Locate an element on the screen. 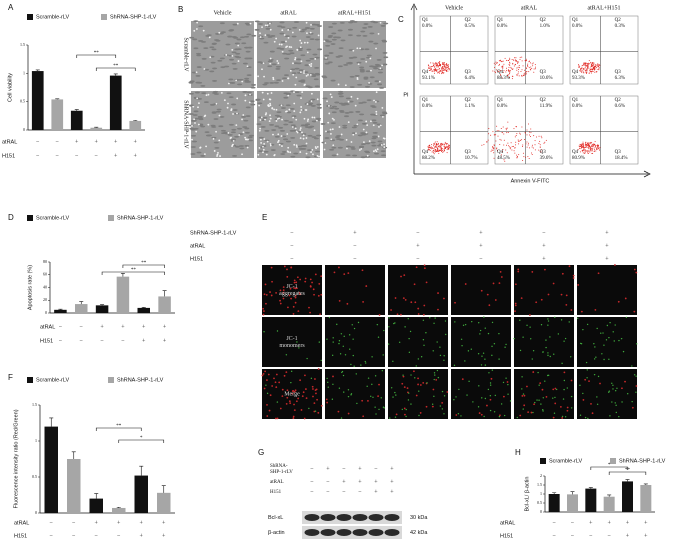 The width and height of the screenshot is (685, 539). quadrant-lines is located at coordinates (604, 130).